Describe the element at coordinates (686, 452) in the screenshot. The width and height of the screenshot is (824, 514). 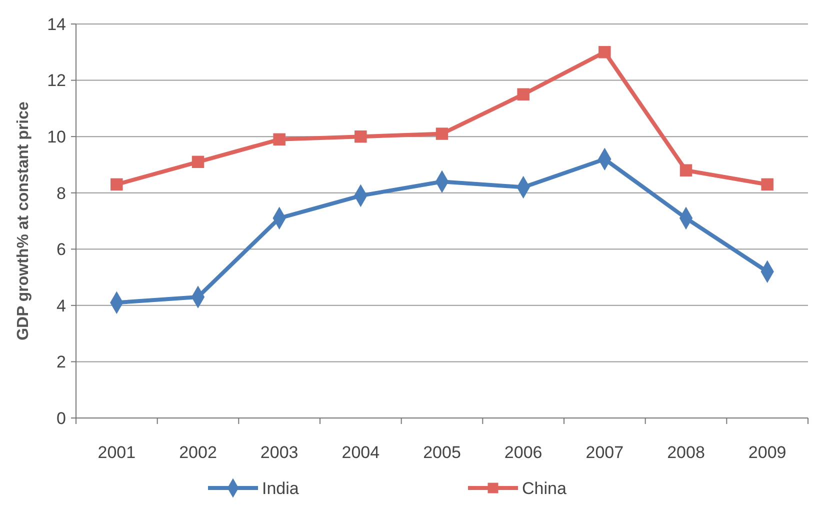
I see `x-tick-label: 2008` at that location.